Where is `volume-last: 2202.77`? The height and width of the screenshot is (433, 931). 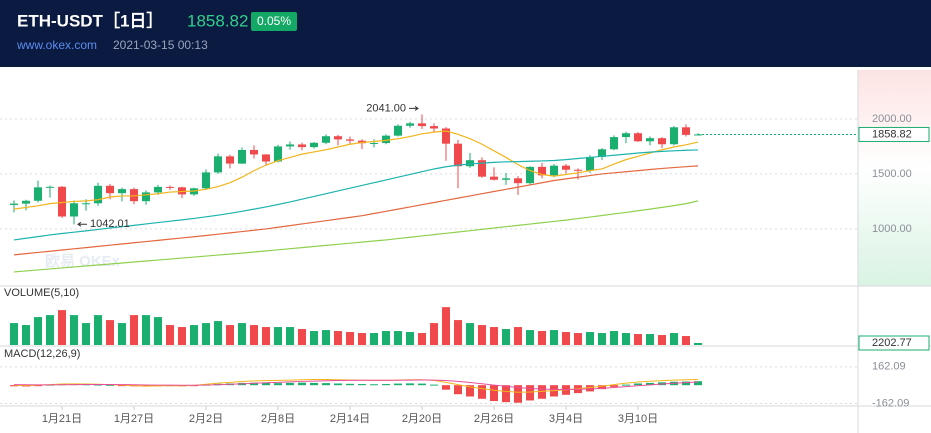
volume-last: 2202.77 is located at coordinates (892, 343).